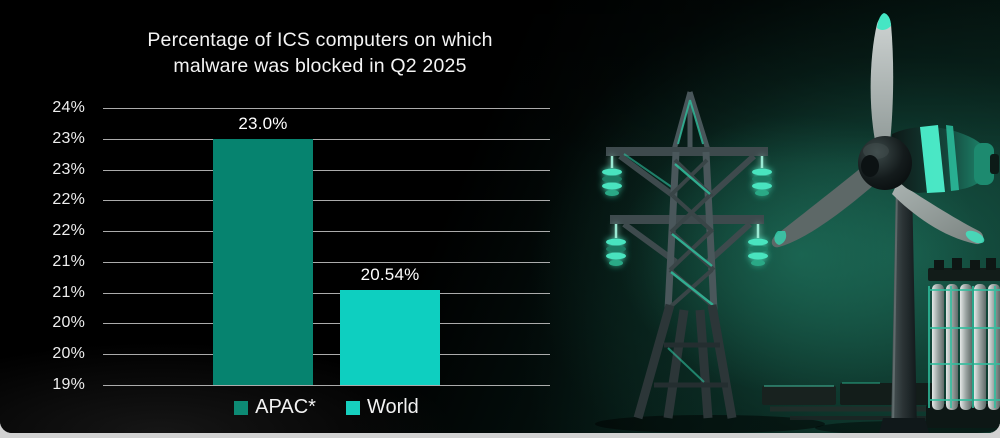 This screenshot has width=1000, height=438. What do you see at coordinates (68, 107) in the screenshot?
I see `y-tick-label: 24%` at bounding box center [68, 107].